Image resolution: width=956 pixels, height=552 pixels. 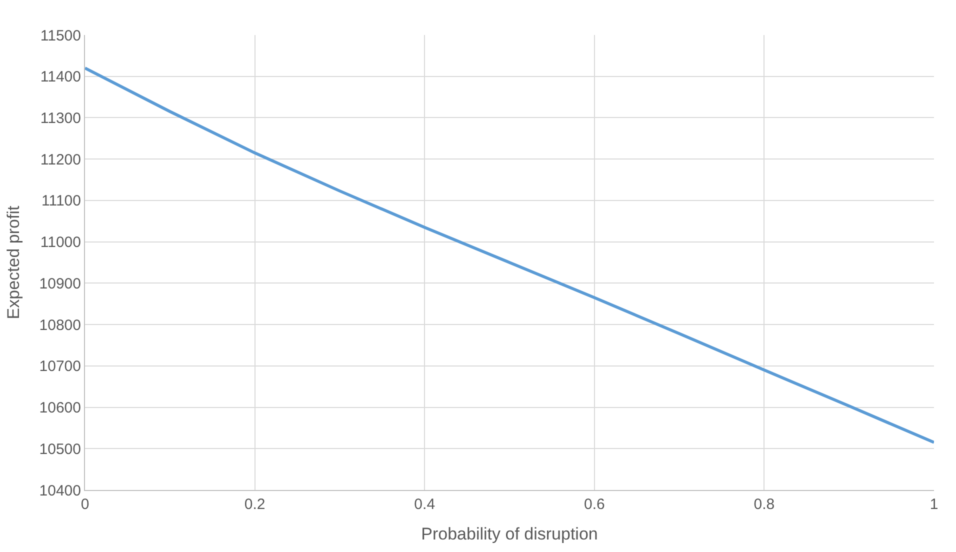 I want to click on y-tick-label: 10700, so click(x=60, y=367).